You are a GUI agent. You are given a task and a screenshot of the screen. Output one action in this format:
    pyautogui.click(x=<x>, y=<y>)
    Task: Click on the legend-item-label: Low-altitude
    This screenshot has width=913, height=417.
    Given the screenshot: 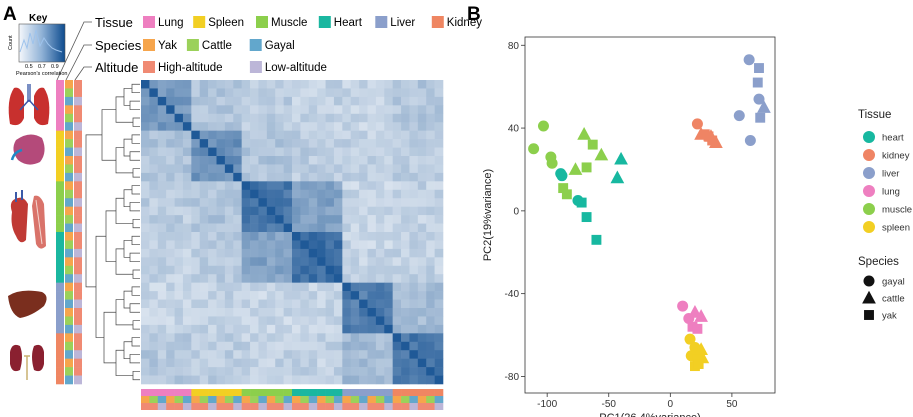 What is the action you would take?
    pyautogui.click(x=296, y=68)
    